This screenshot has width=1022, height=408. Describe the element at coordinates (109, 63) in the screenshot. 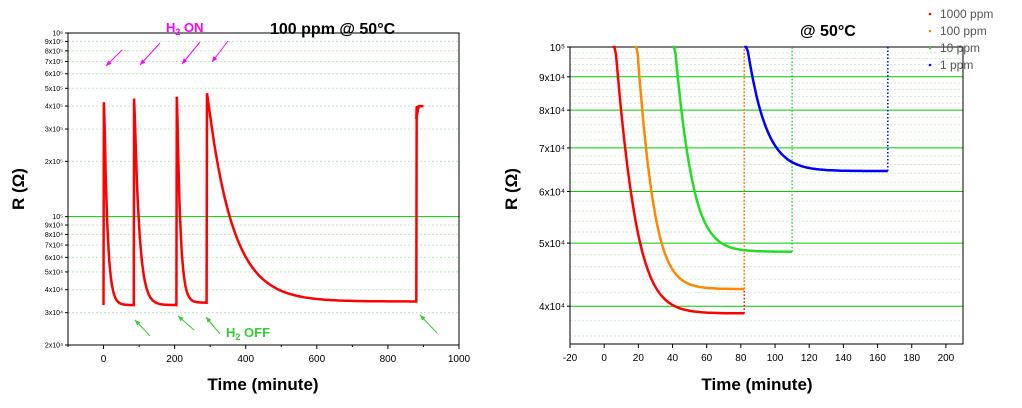

I see `on-arrow-1-head` at that location.